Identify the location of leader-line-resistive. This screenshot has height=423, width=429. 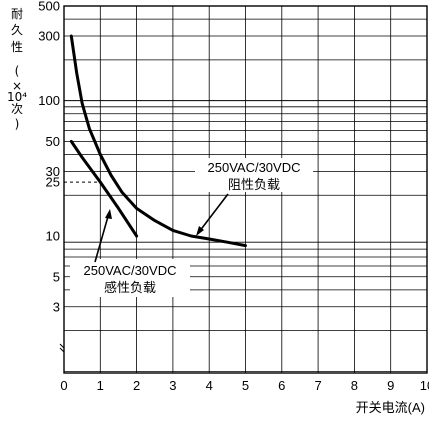
(213, 213).